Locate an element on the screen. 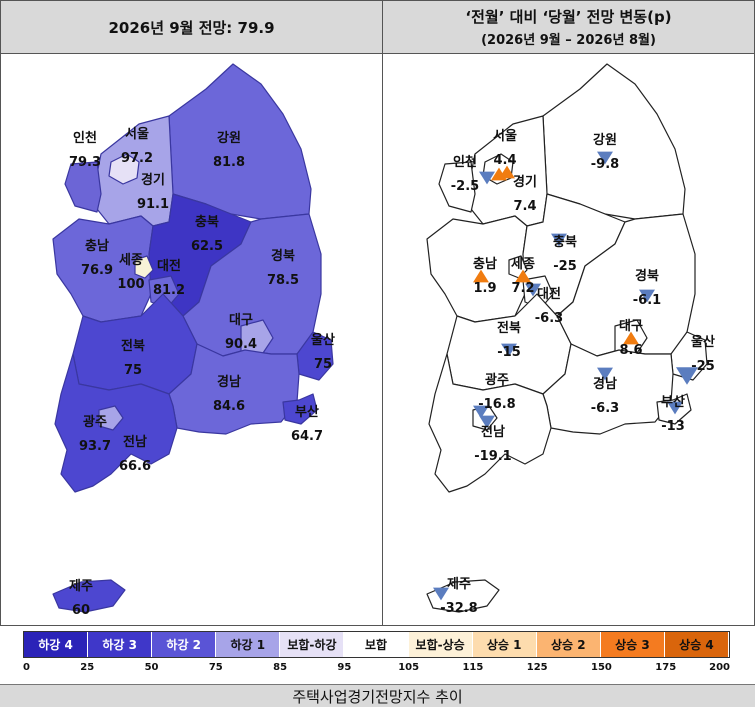 This screenshot has height=707, width=755. right-panel-subtitle: (2026년 9월 – 2026년 8월) is located at coordinates (568, 40).